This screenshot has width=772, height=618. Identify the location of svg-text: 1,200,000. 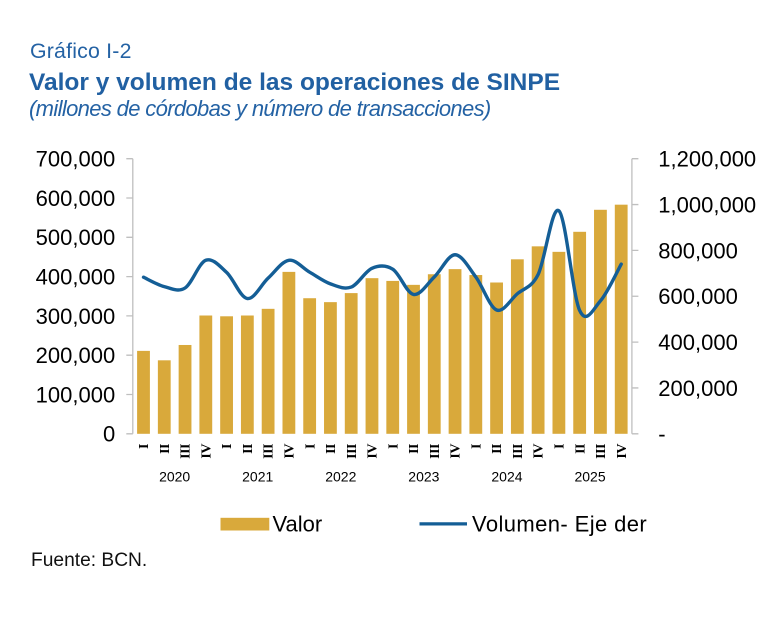
(707, 159).